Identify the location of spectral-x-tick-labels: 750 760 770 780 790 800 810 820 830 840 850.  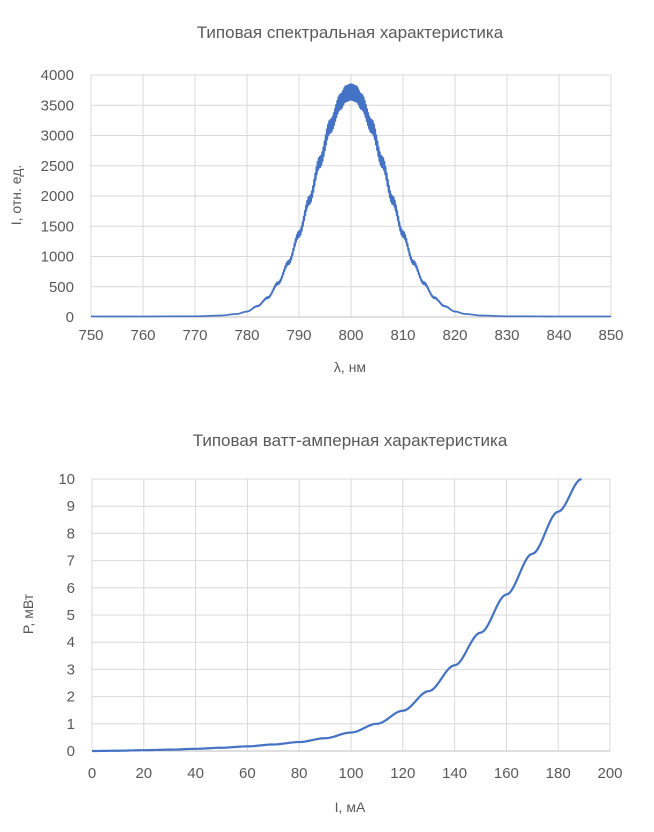
(350, 335).